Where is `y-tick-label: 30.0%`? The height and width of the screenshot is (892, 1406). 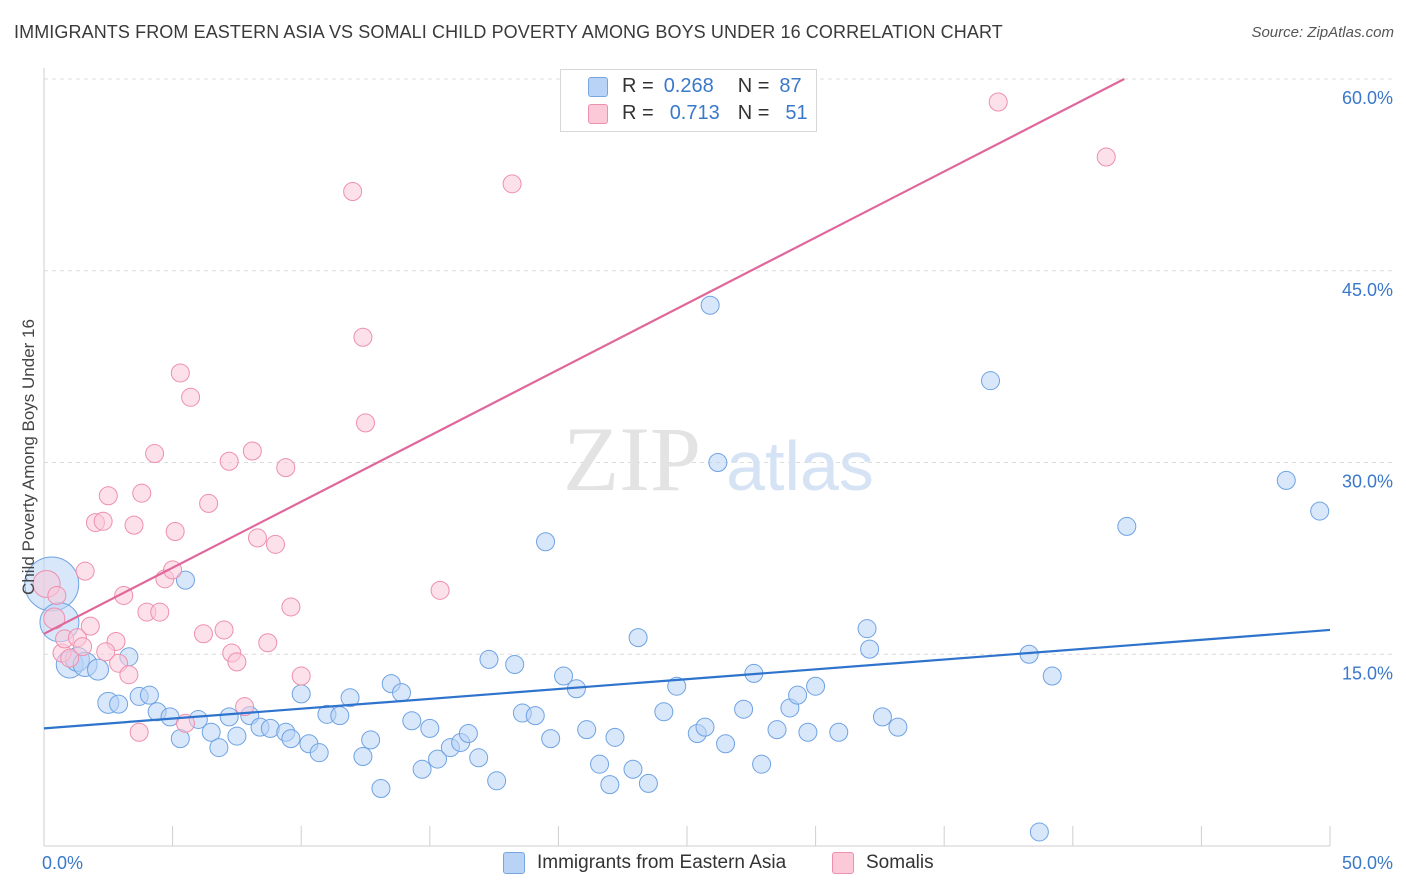
y-tick-label: 30.0% is located at coordinates (1367, 482).